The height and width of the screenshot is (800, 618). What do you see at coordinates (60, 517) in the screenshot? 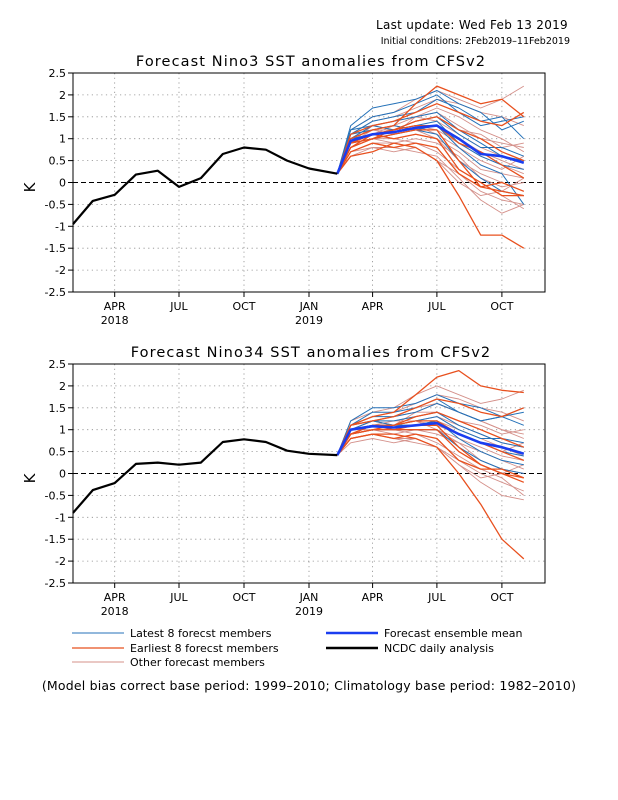
I see `nino34-ytick-label: -1` at bounding box center [60, 517].